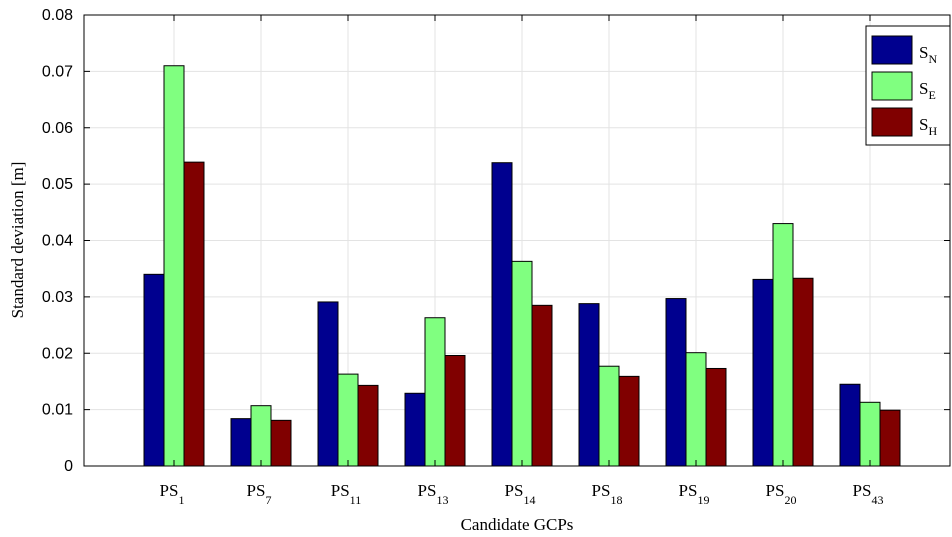 The height and width of the screenshot is (537, 952). Describe the element at coordinates (57, 353) in the screenshot. I see `y-tick-label: 0.02` at that location.